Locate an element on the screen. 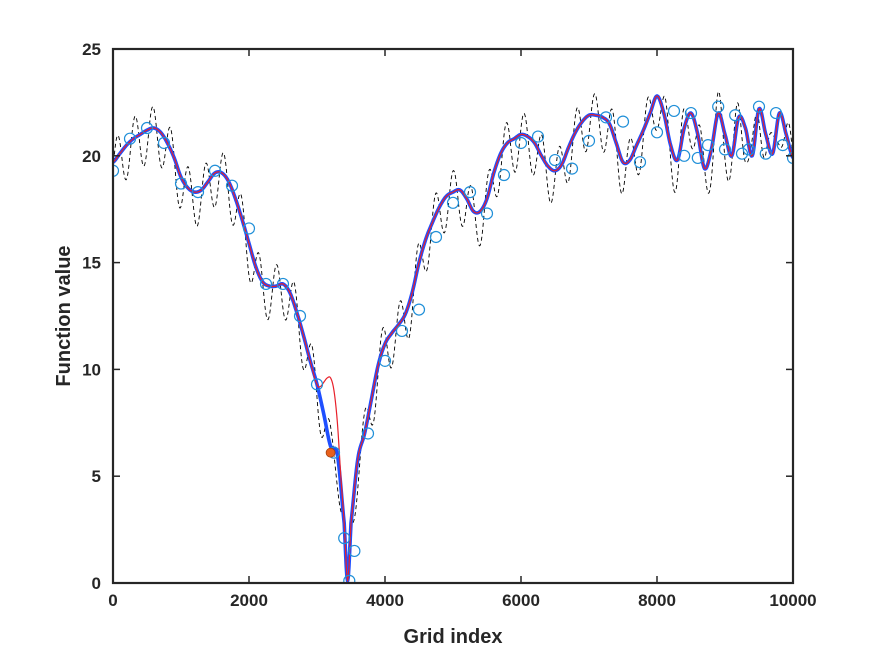 The width and height of the screenshot is (875, 661). y-axis-label: Function value is located at coordinates (64, 315).